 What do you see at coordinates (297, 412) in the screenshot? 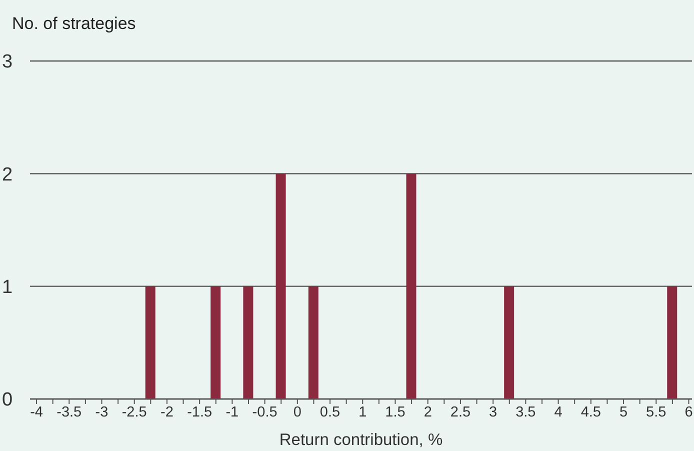
I see `x-tick-label: 0` at bounding box center [297, 412].